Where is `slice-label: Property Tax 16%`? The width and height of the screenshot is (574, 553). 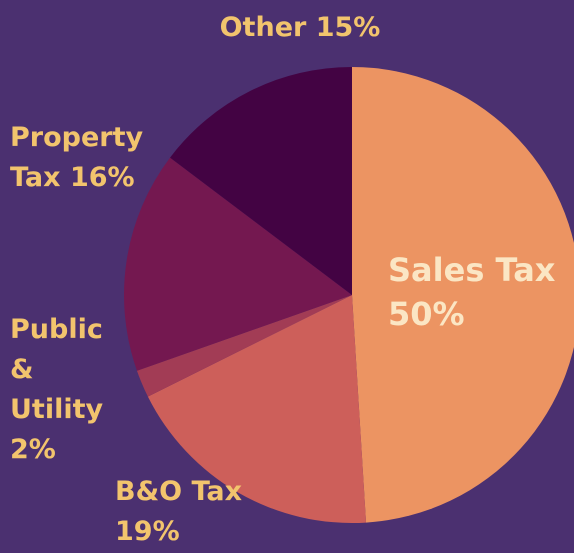 slice-label: Property Tax 16% is located at coordinates (80, 158).